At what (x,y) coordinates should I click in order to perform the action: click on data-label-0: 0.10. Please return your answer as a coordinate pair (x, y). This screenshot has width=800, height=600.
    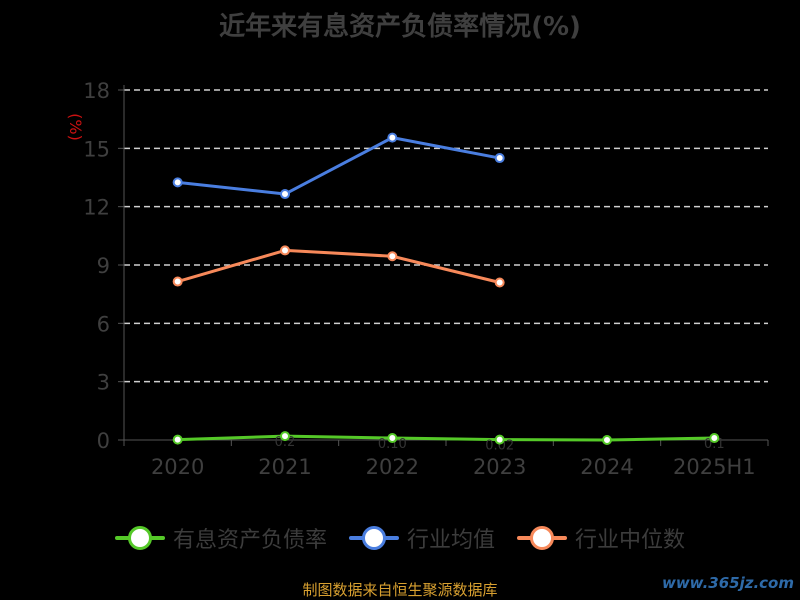
    Looking at the image, I should click on (392, 444).